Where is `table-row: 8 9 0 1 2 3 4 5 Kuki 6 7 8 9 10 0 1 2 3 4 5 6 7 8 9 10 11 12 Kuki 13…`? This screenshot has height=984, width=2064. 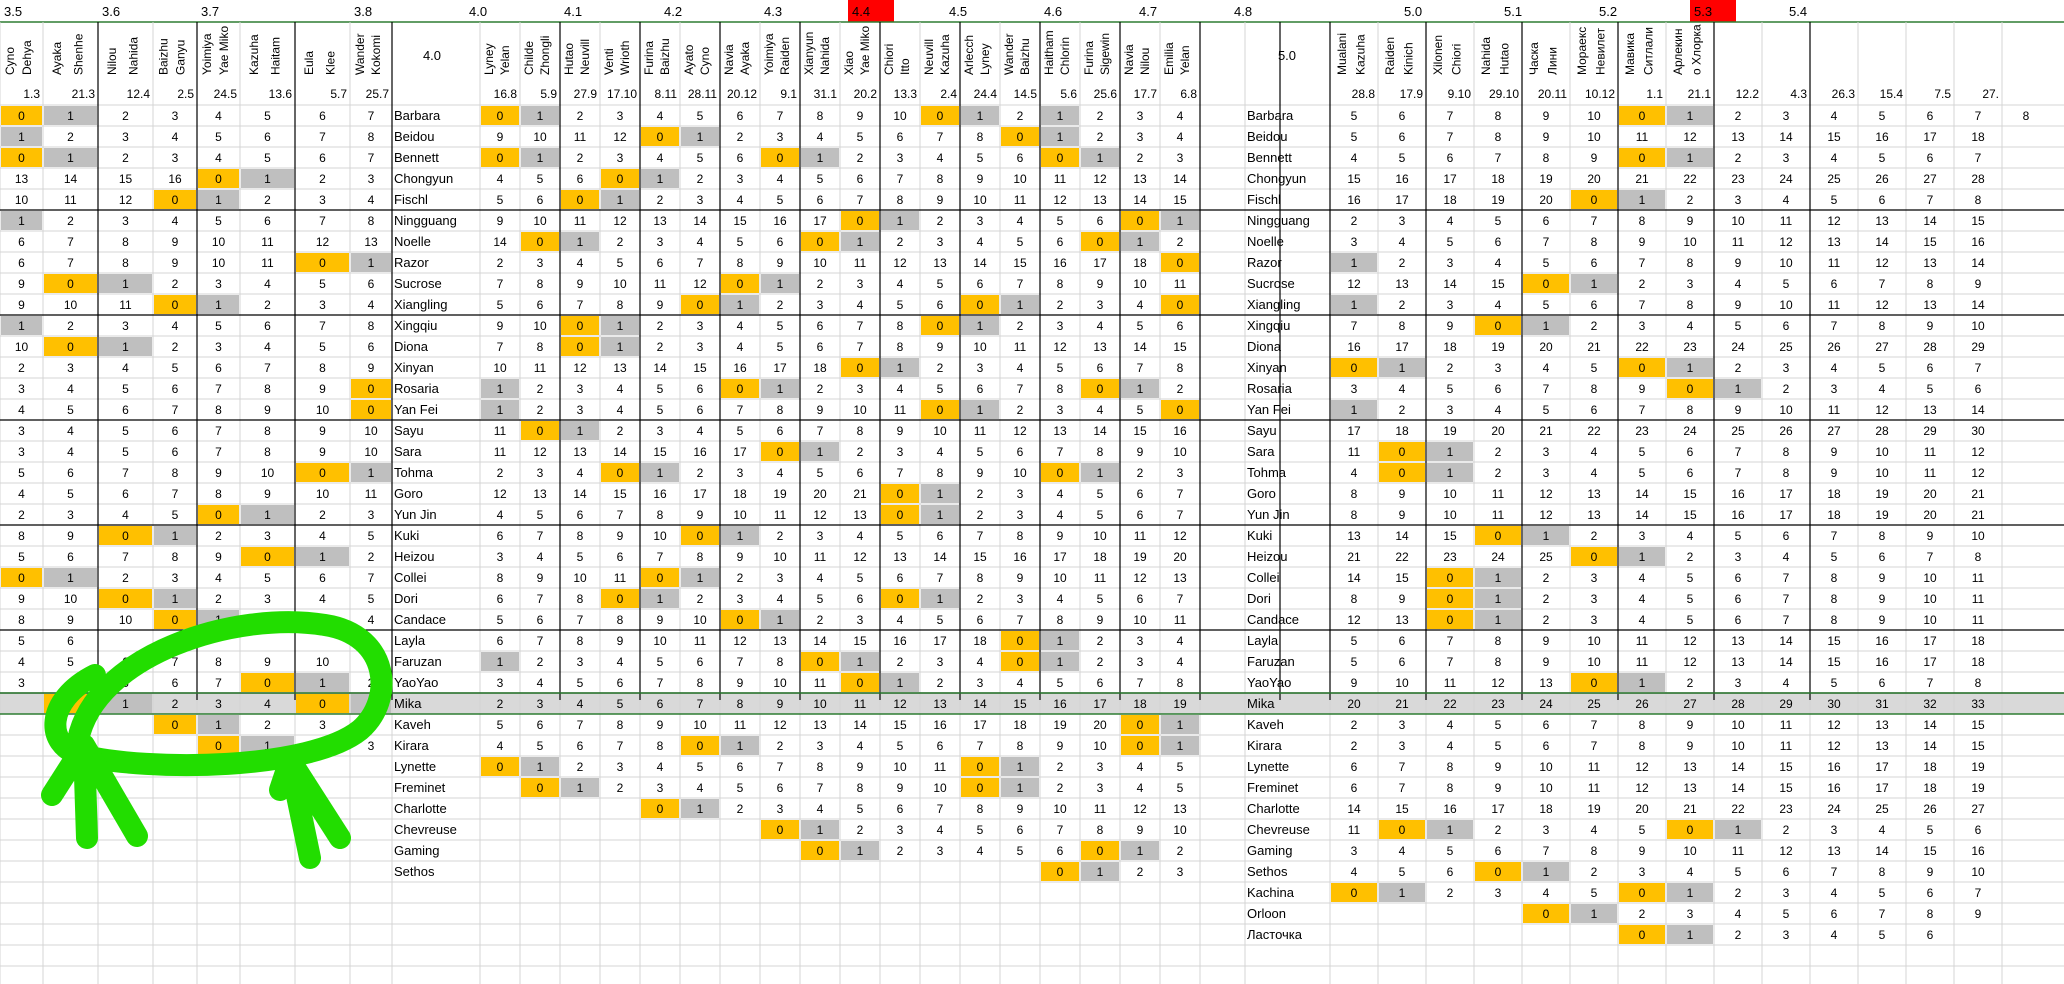 table-row: 8 9 0 1 2 3 4 5 Kuki 6 7 8 9 10 0 1 2 3 4 5 6 7 8 9 10 11 12 Kuki 13… is located at coordinates (1001, 535).